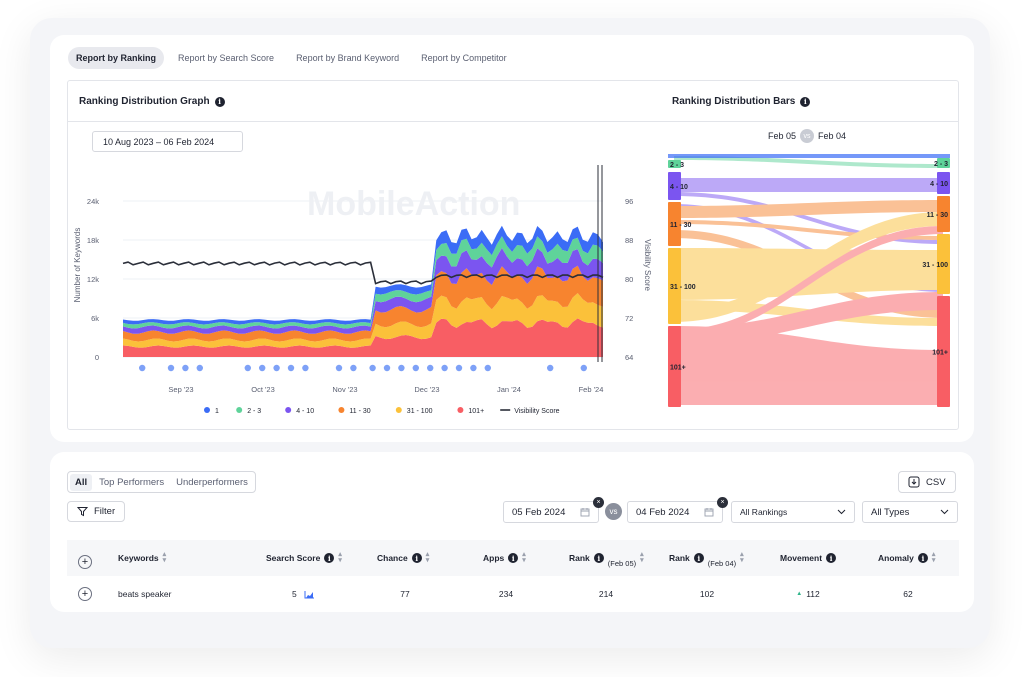  I want to click on y-left-tick: 6k, so click(95, 318).